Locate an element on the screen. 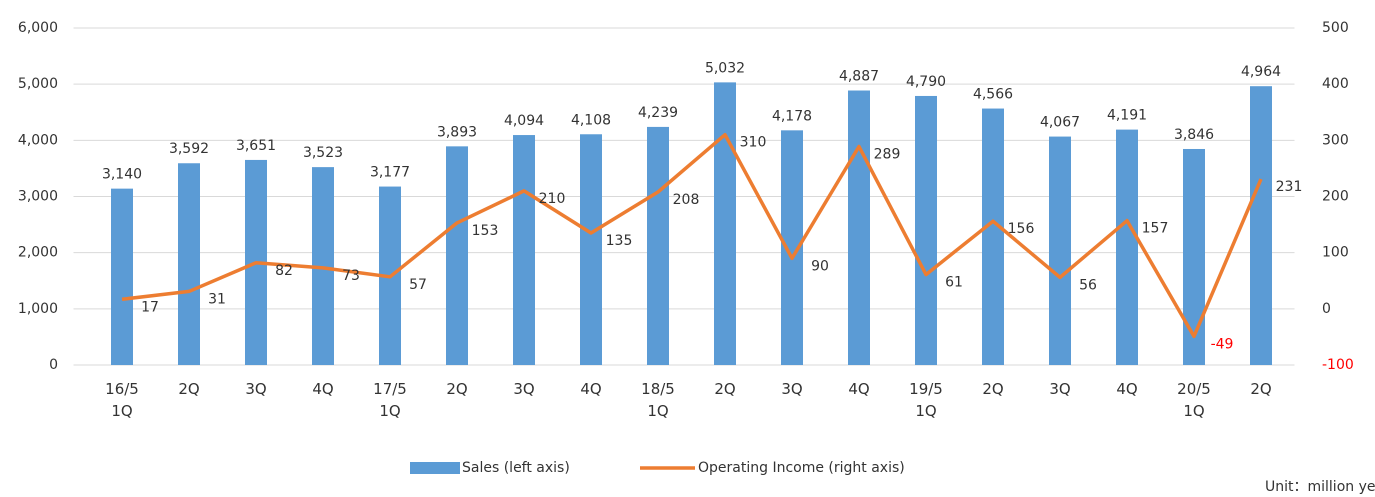 This screenshot has width=1375, height=497. bar-value-label: 3,177 is located at coordinates (390, 173).